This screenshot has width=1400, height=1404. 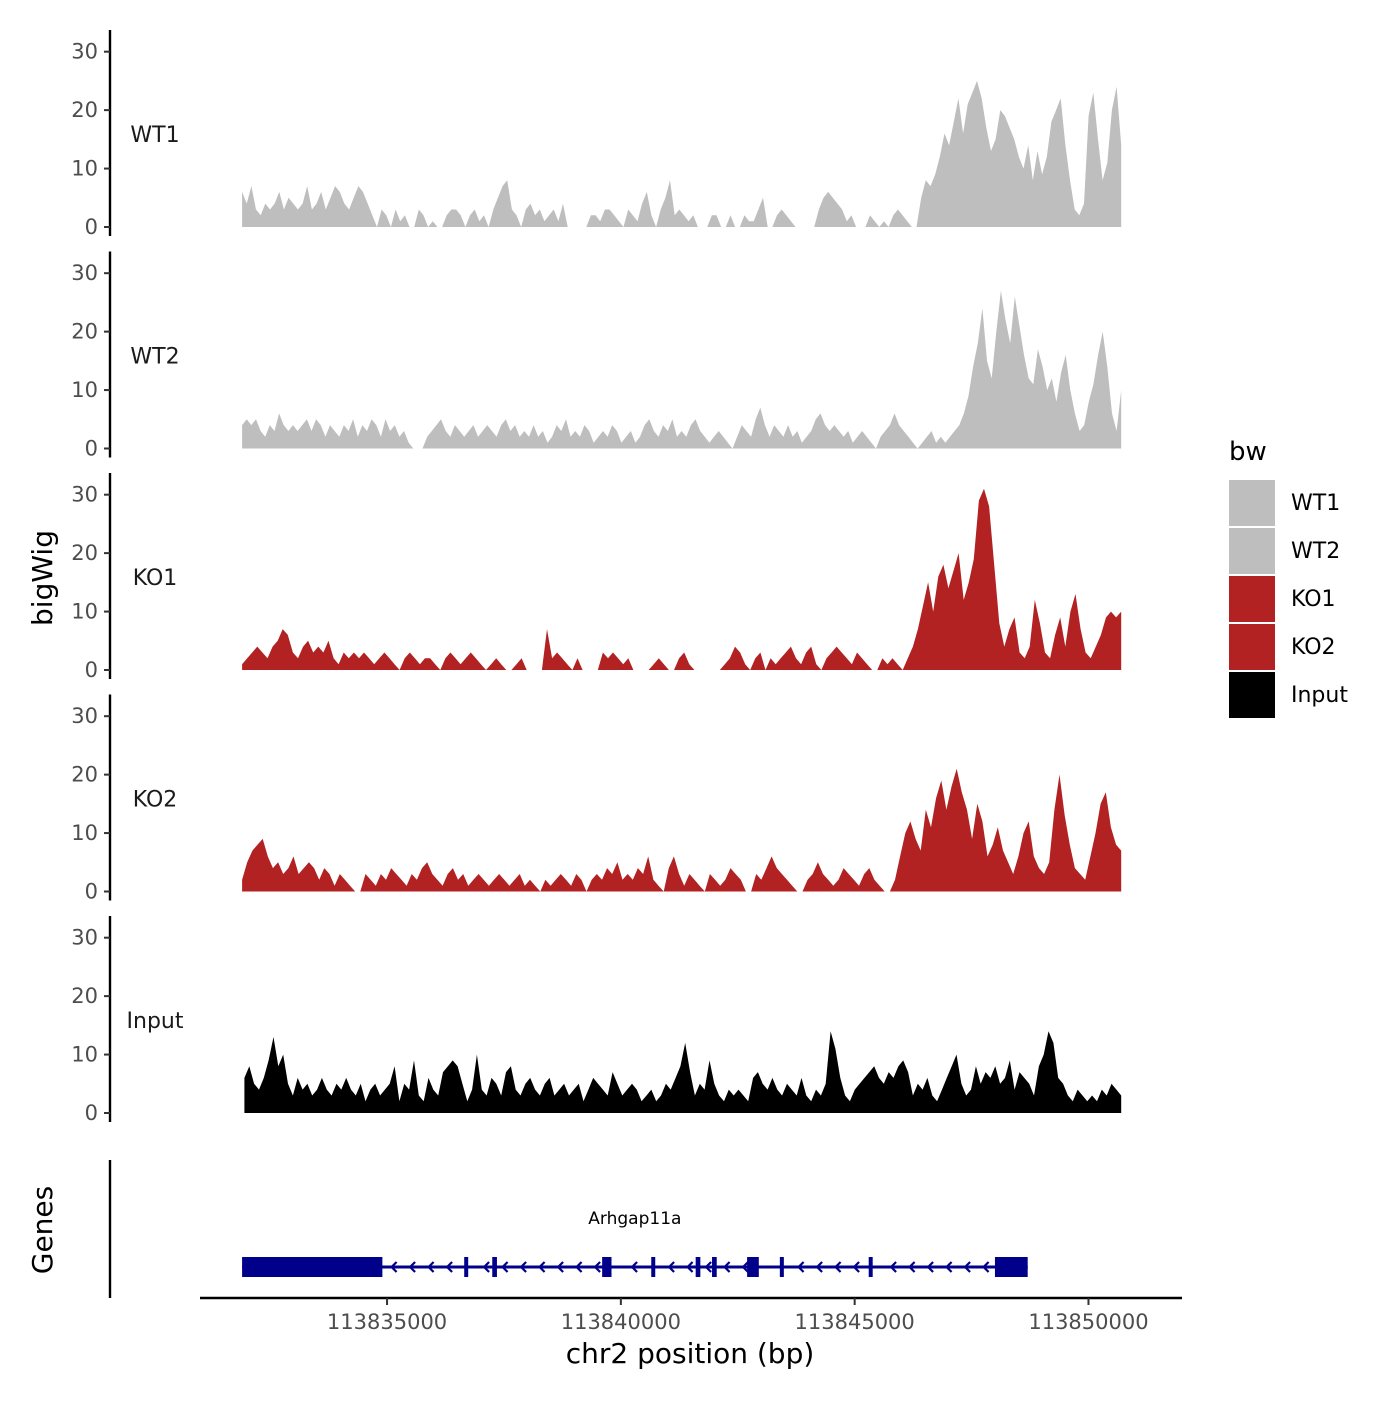 What do you see at coordinates (690, 1353) in the screenshot?
I see `x-axis-label: chr2 position (bp)` at bounding box center [690, 1353].